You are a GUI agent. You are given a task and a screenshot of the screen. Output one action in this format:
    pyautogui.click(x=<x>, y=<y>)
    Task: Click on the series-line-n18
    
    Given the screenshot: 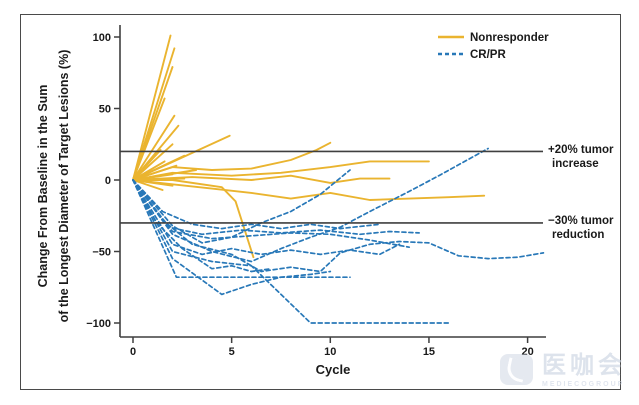 What is the action you would take?
    pyautogui.click(x=232, y=161)
    